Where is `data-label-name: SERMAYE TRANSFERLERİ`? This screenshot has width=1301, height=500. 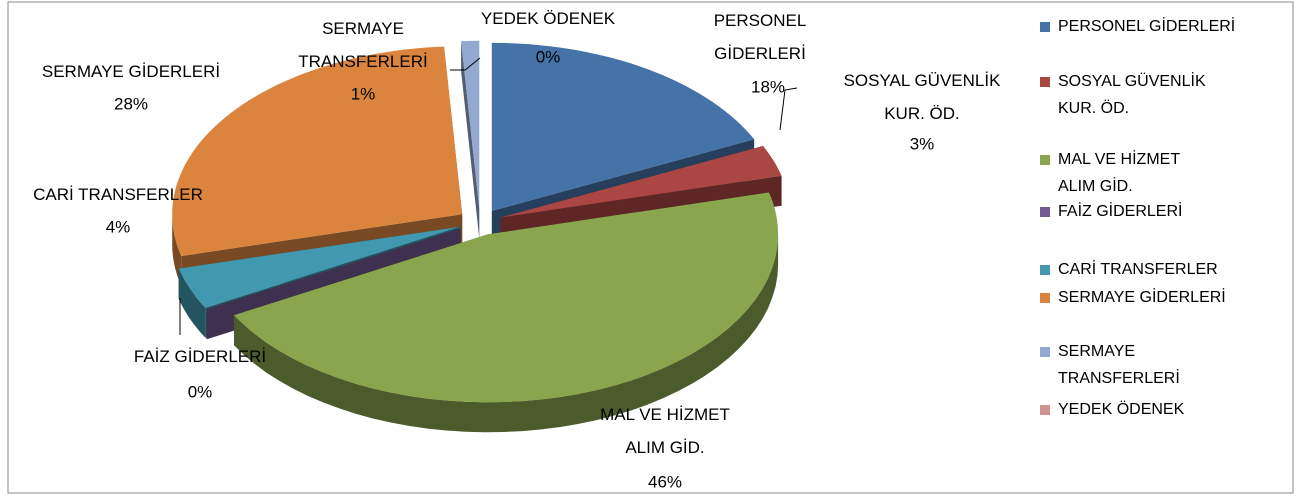 data-label-name: SERMAYE TRANSFERLERİ is located at coordinates (362, 45).